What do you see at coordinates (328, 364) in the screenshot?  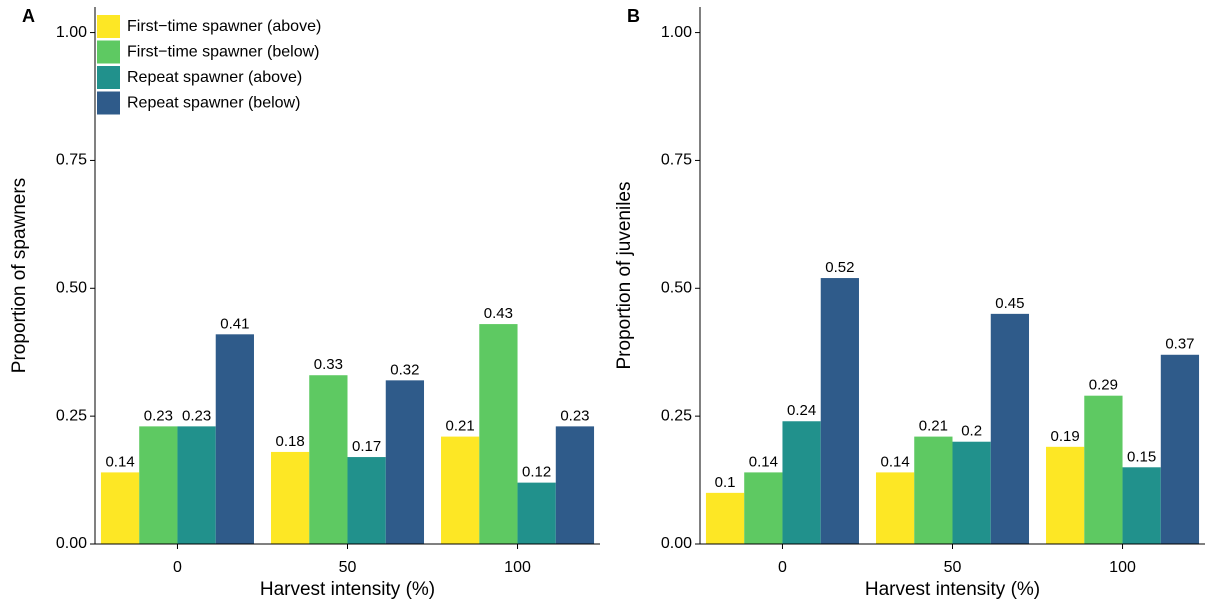 I see `value-label: 0.33` at bounding box center [328, 364].